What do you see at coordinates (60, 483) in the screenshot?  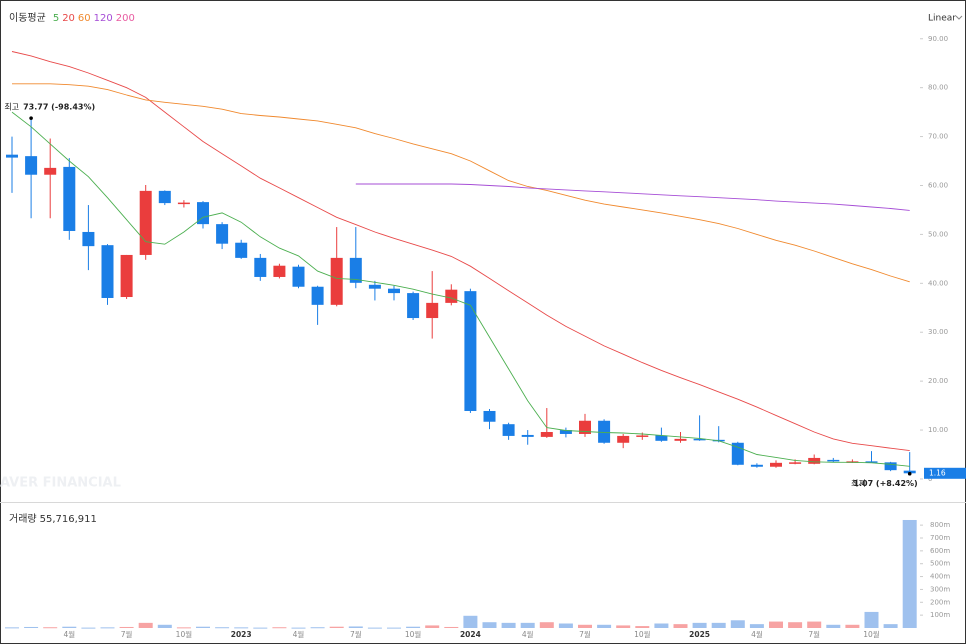 I see `watermark: NAVER FINANCIAL` at bounding box center [60, 483].